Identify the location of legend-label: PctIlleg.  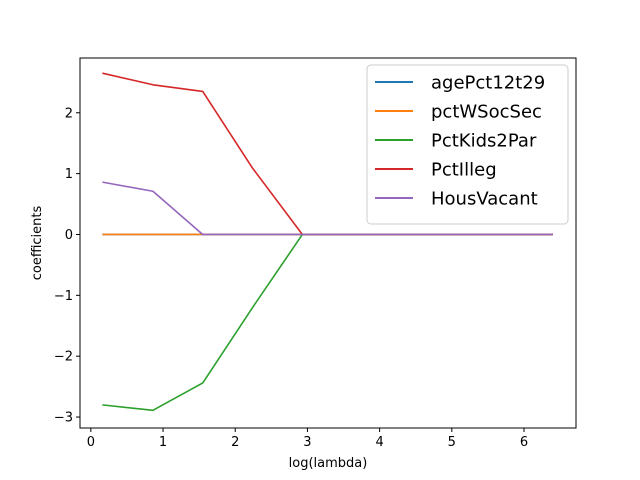
(464, 170).